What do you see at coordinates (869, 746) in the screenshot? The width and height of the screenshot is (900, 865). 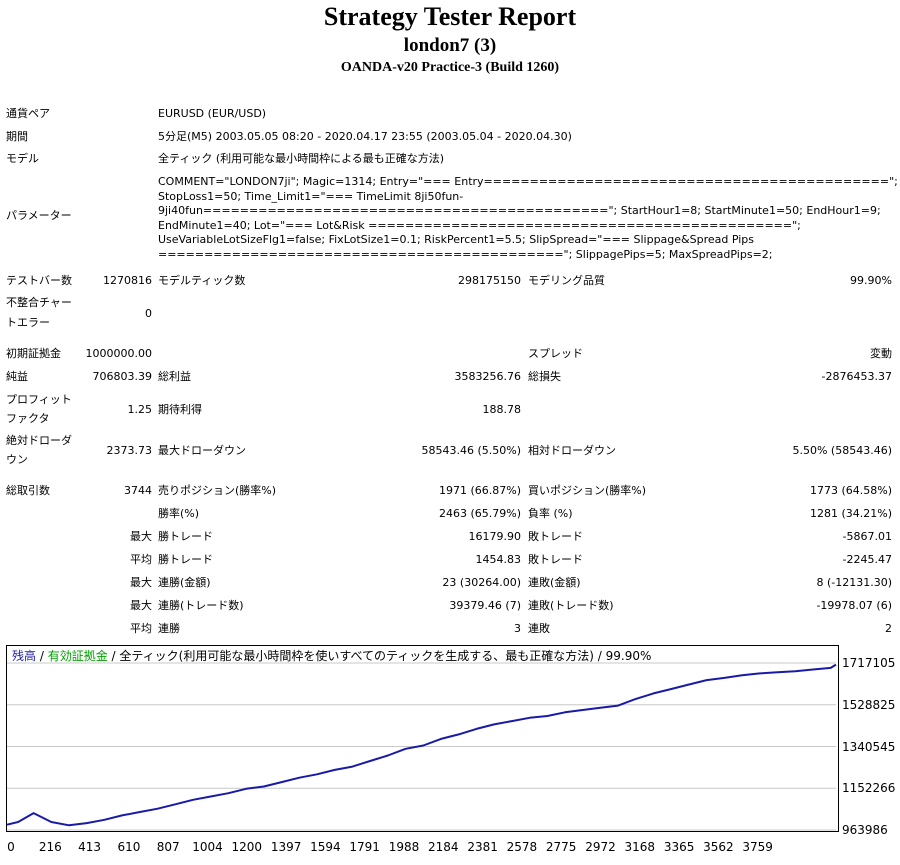 I see `y-tick-label: 1340545` at bounding box center [869, 746].